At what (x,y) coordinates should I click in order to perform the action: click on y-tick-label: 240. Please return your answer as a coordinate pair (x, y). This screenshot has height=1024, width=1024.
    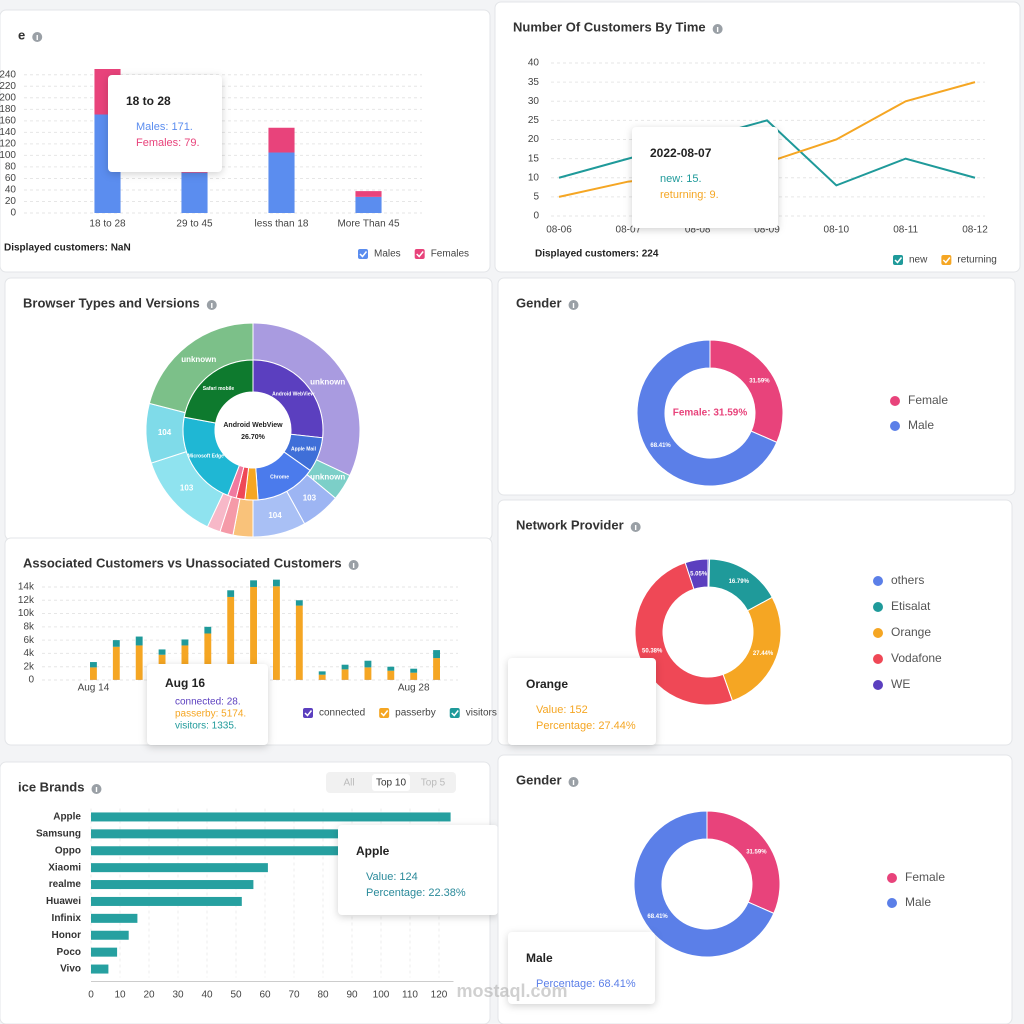
    Looking at the image, I should click on (8, 74).